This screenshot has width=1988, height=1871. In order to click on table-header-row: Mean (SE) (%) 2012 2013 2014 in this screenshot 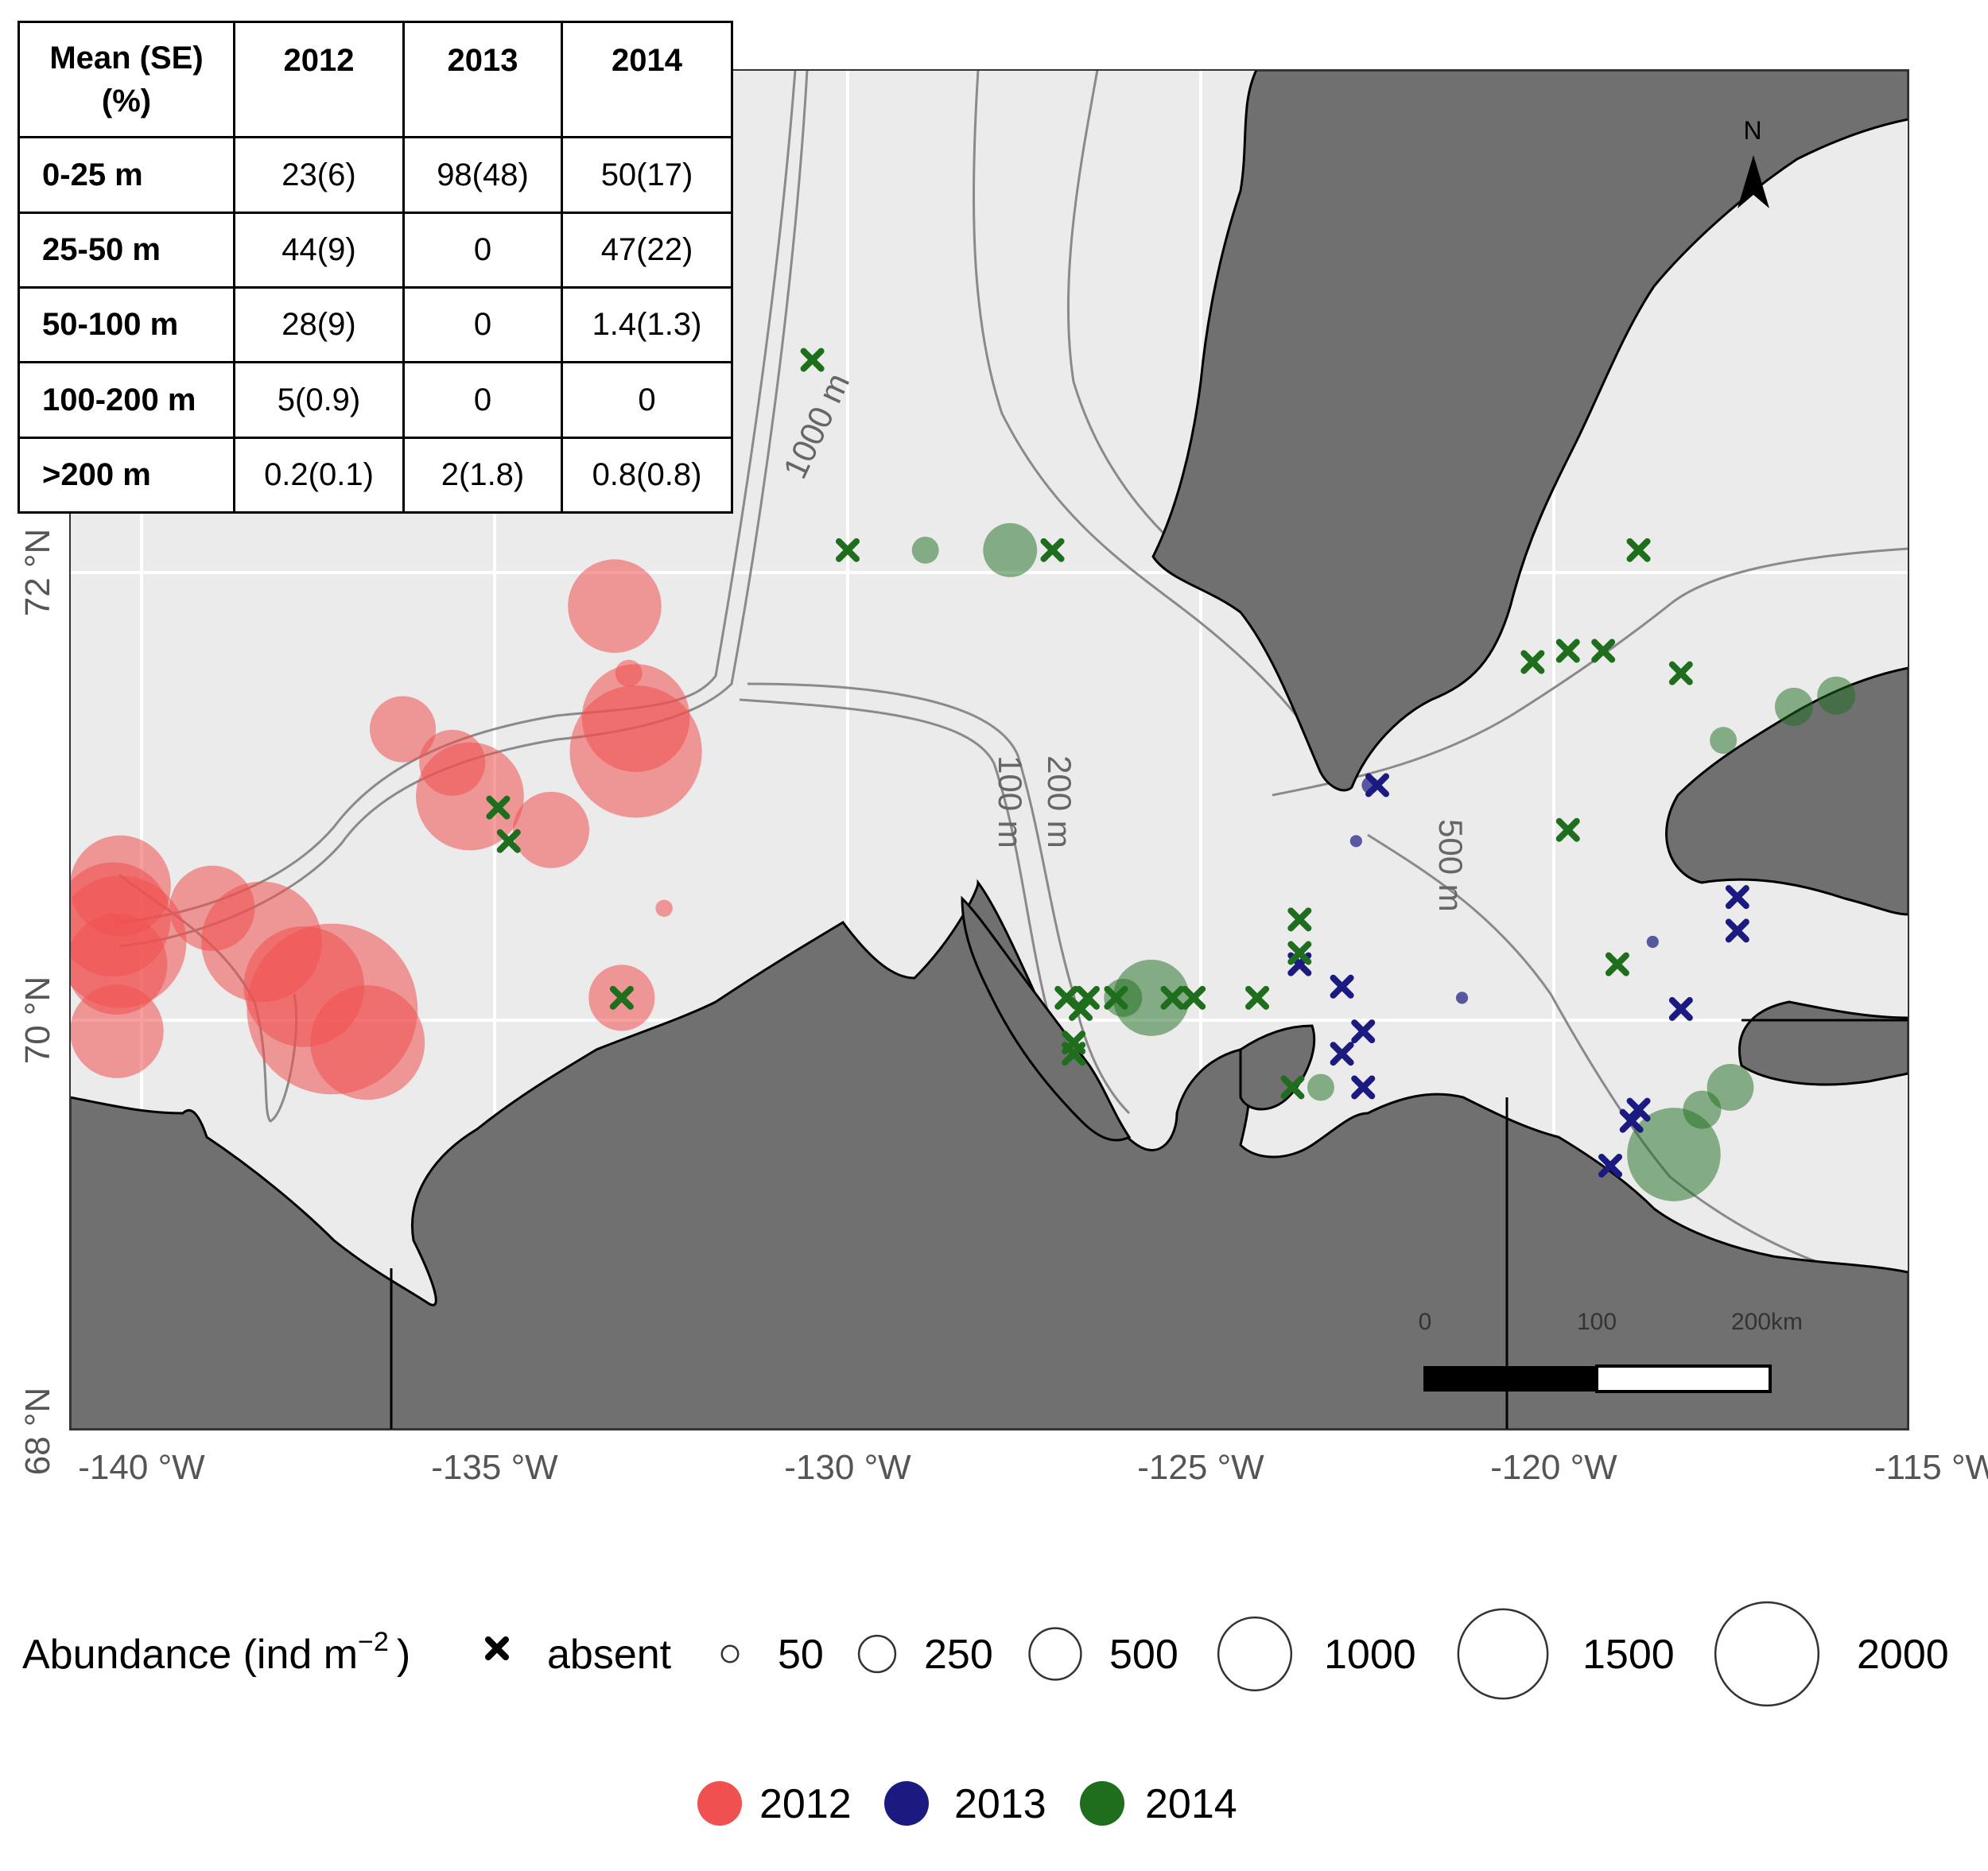, I will do `click(375, 79)`.